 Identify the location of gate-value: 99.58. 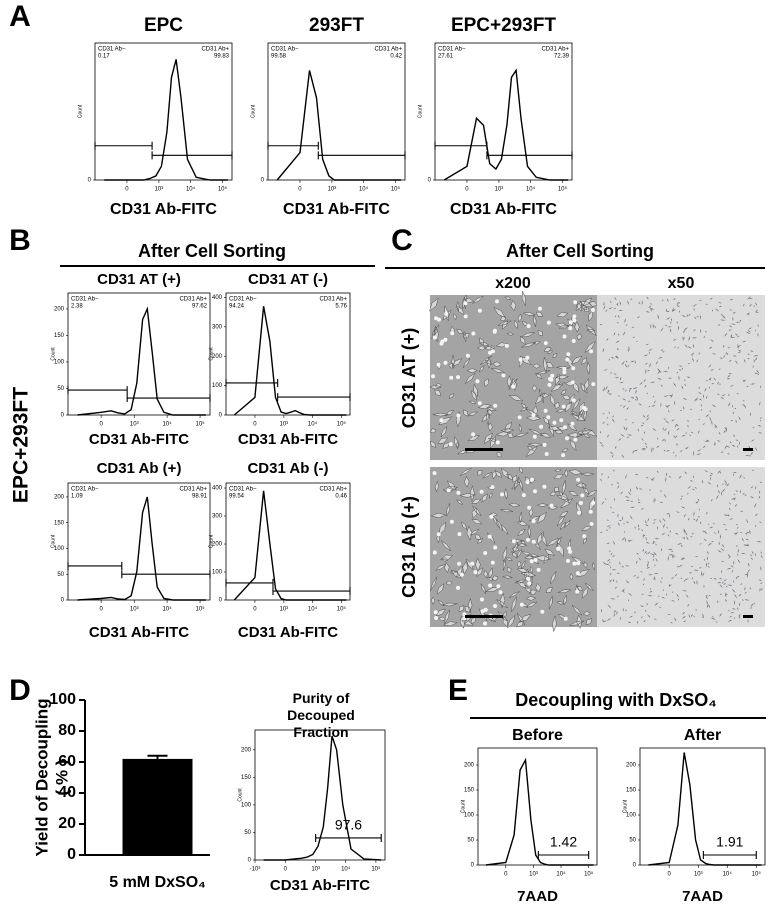
(279, 57).